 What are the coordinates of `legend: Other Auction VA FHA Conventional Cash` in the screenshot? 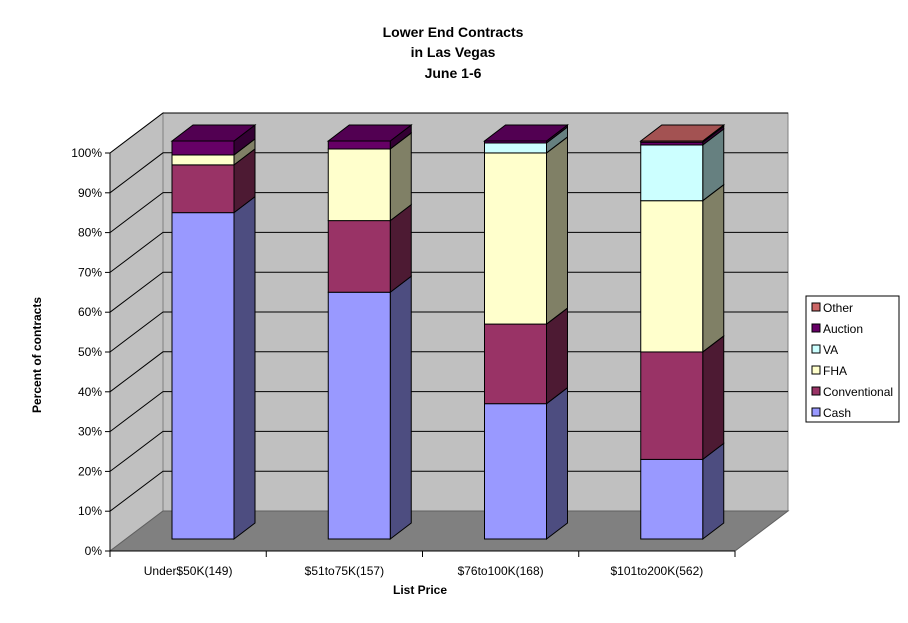 It's located at (852, 359).